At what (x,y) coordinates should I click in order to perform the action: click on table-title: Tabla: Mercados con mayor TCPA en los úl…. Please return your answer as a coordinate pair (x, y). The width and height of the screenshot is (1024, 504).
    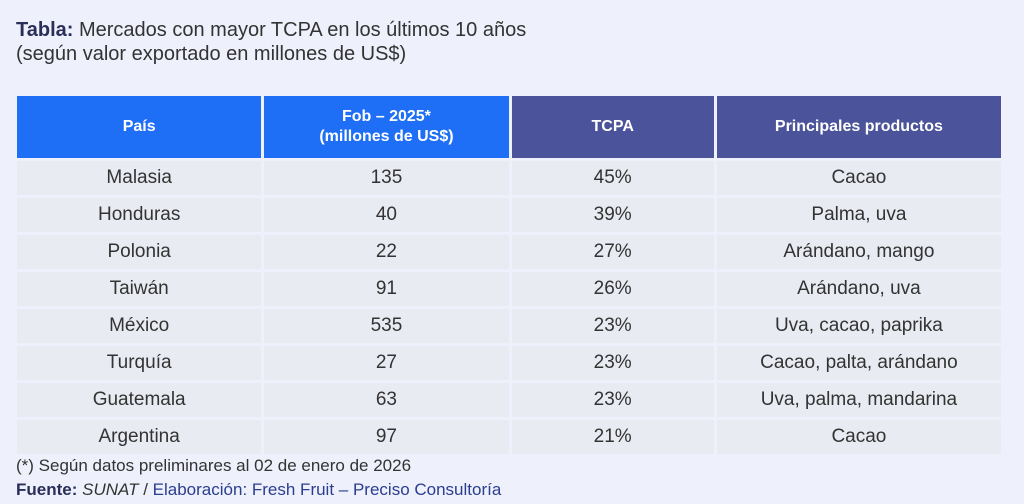
    Looking at the image, I should click on (271, 42).